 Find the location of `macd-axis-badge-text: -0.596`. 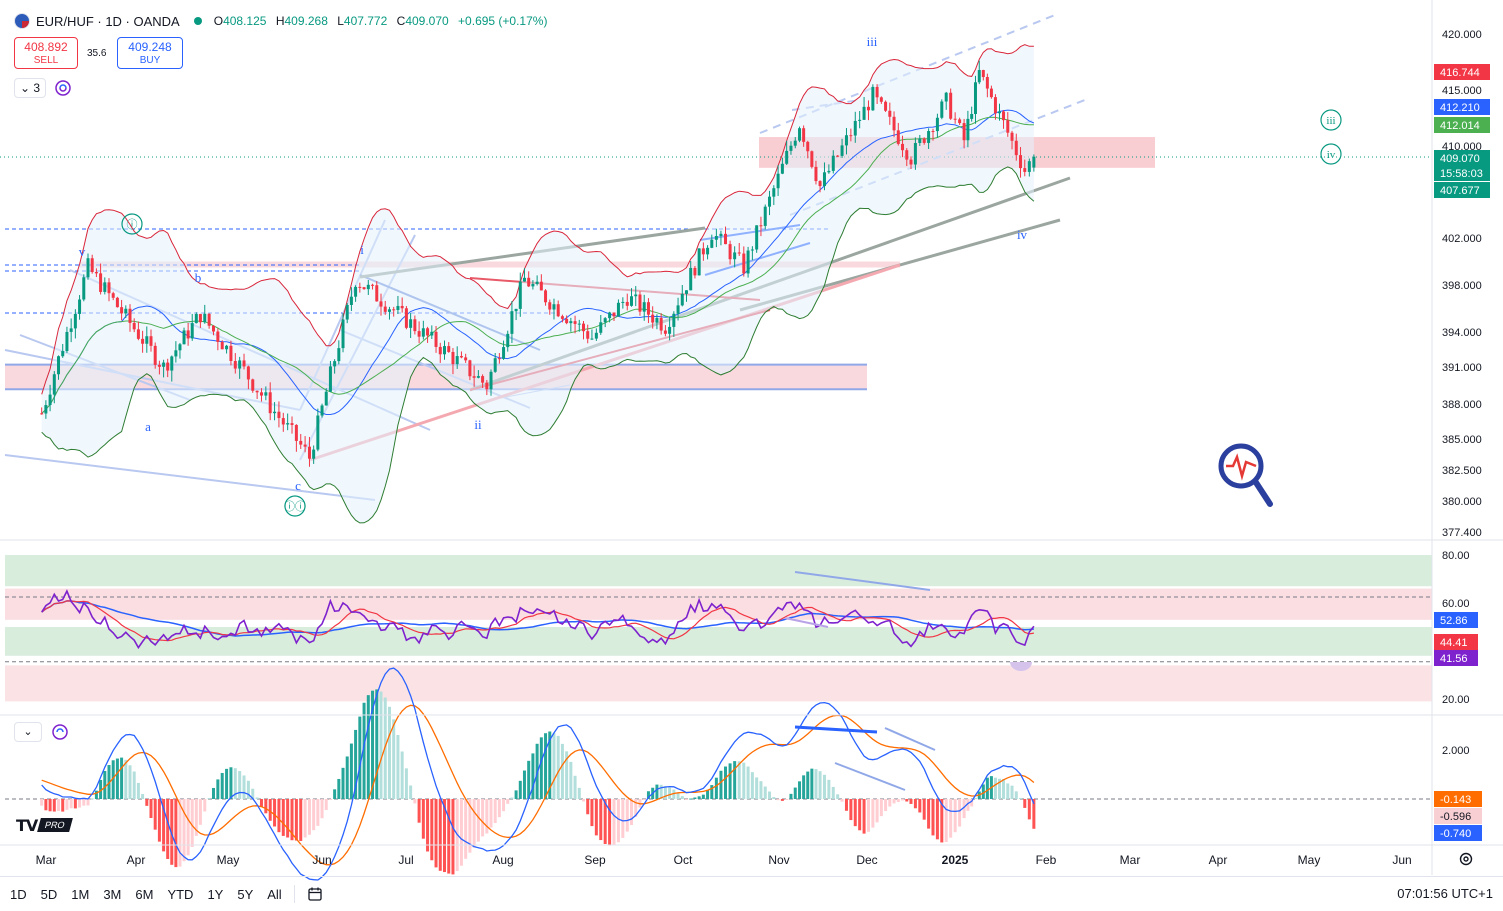

macd-axis-badge-text: -0.596 is located at coordinates (1455, 817).